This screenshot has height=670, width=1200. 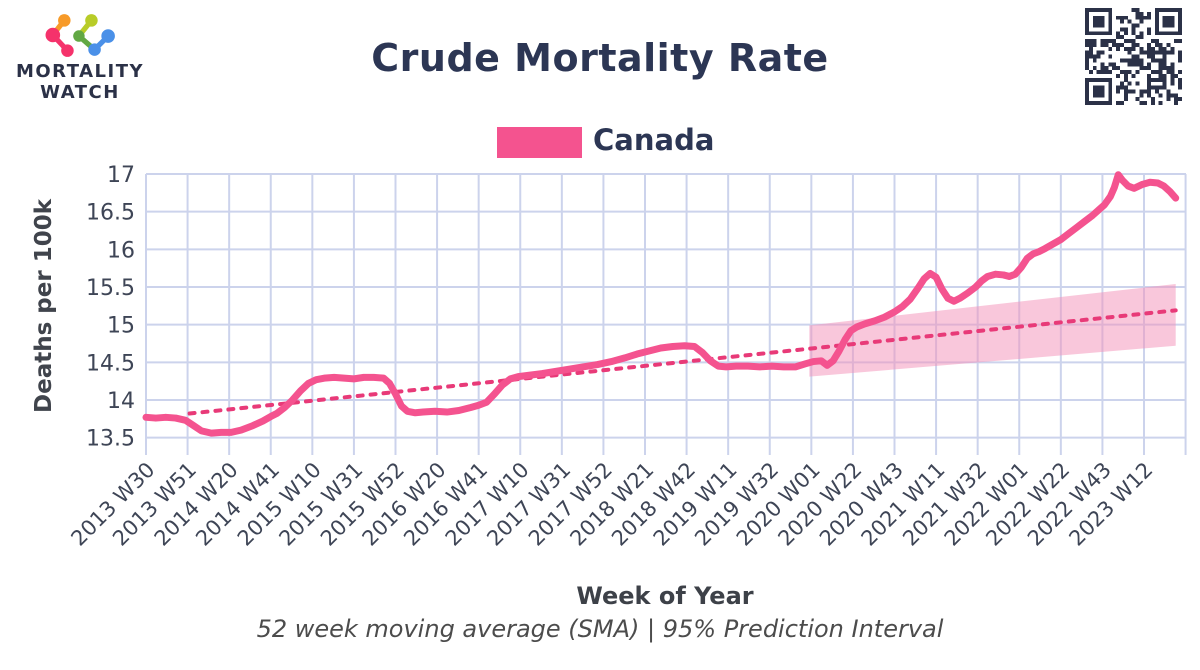 I want to click on trend-line, so click(x=682, y=362).